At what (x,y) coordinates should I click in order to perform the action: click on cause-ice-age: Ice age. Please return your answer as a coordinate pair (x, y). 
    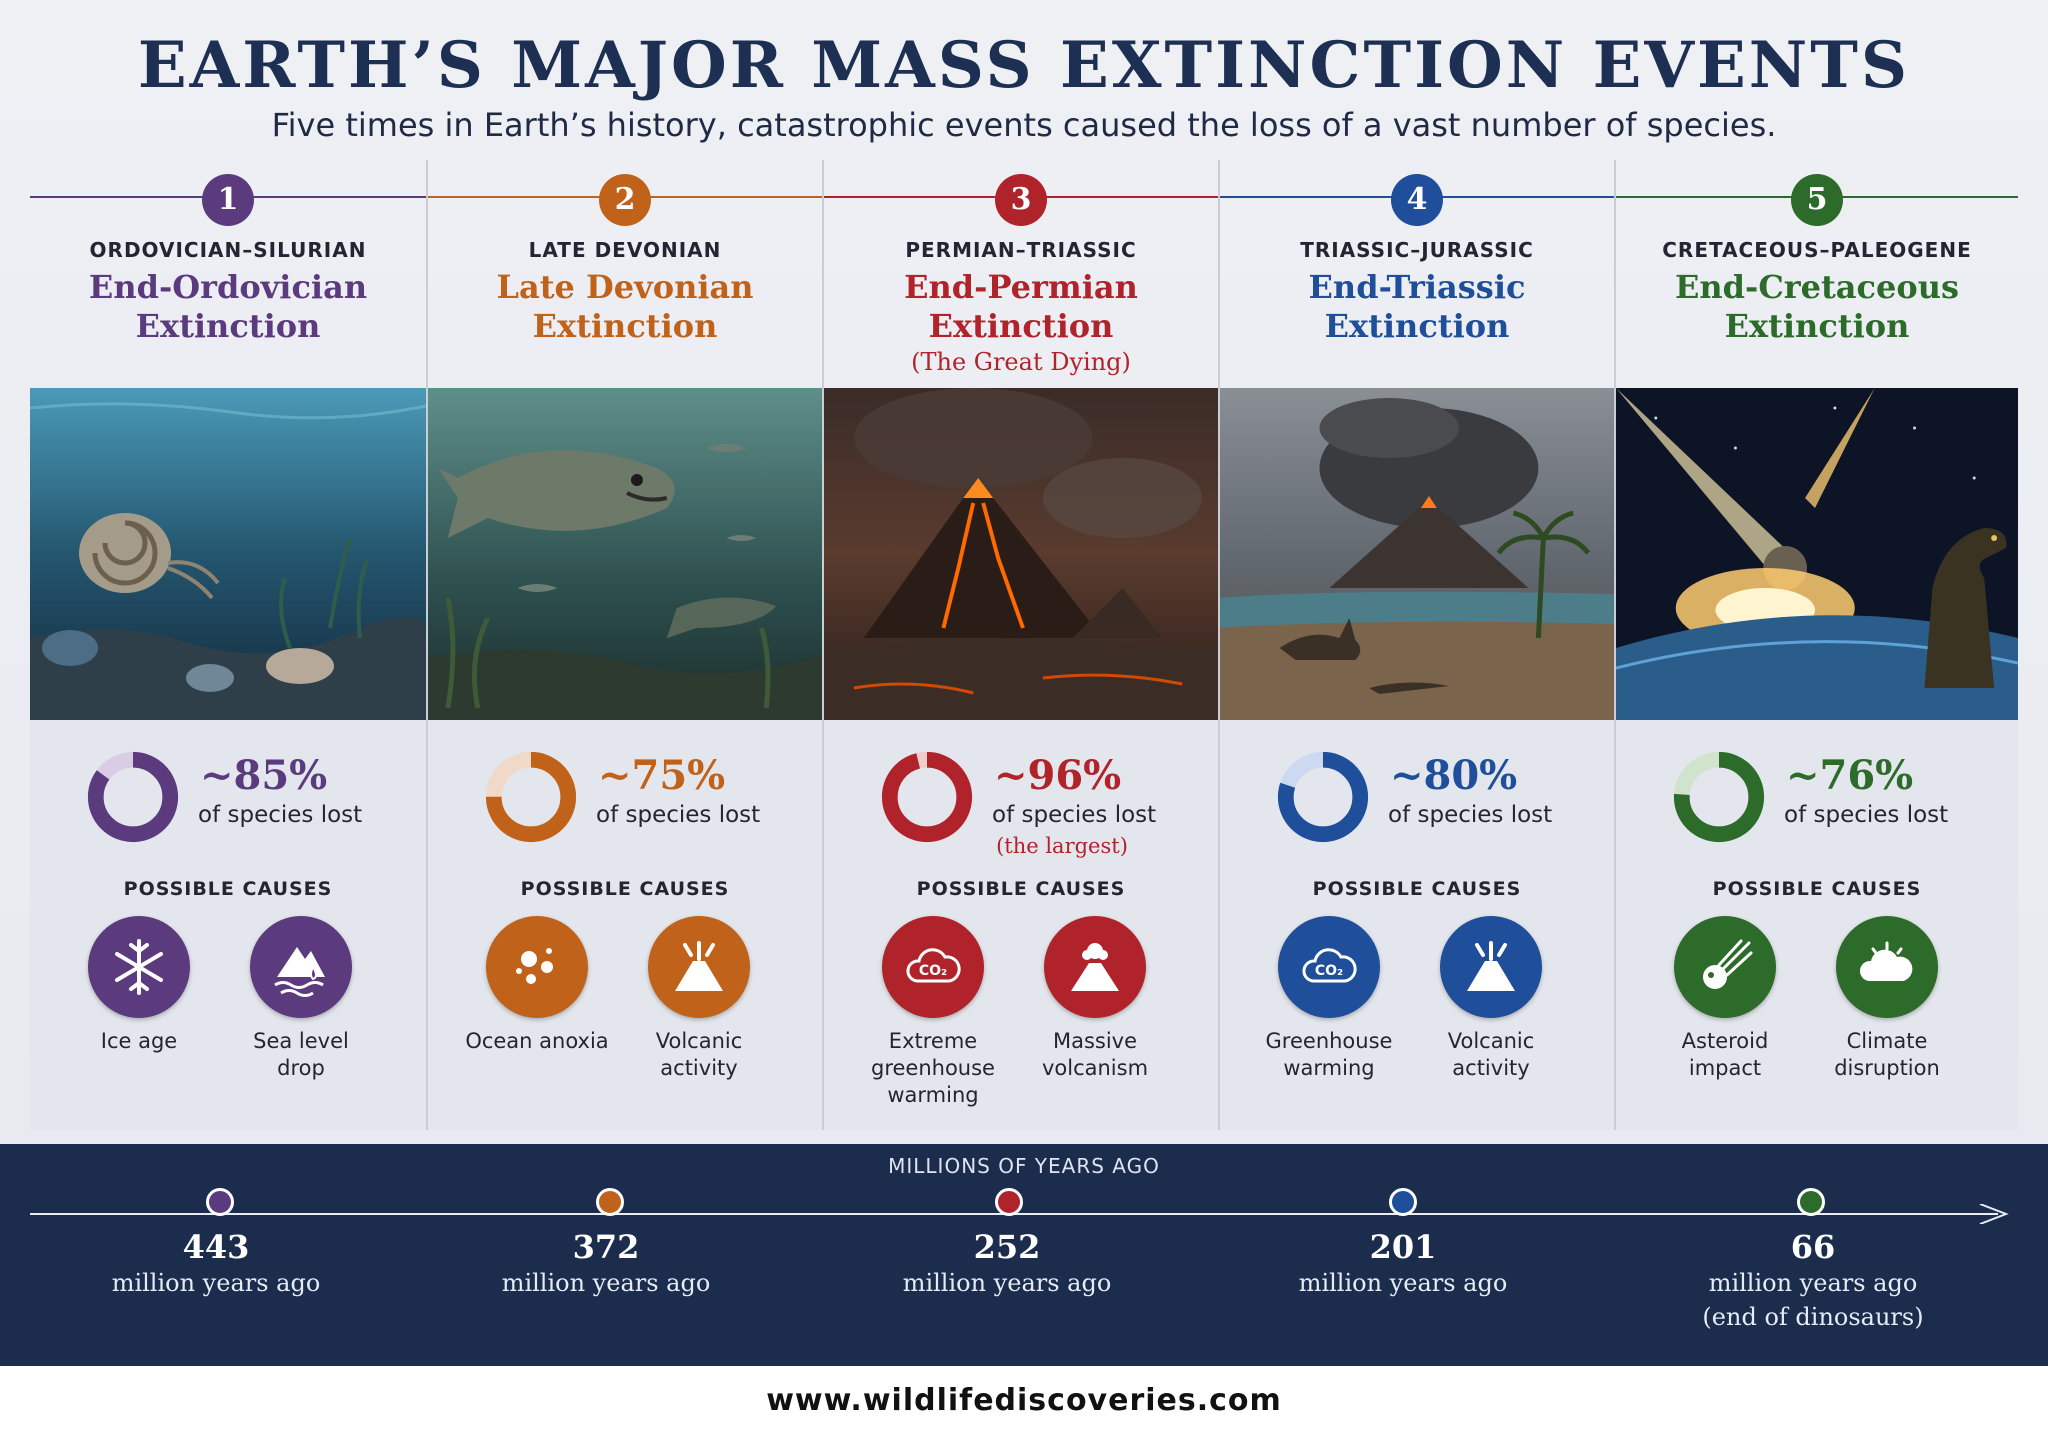
    Looking at the image, I should click on (139, 985).